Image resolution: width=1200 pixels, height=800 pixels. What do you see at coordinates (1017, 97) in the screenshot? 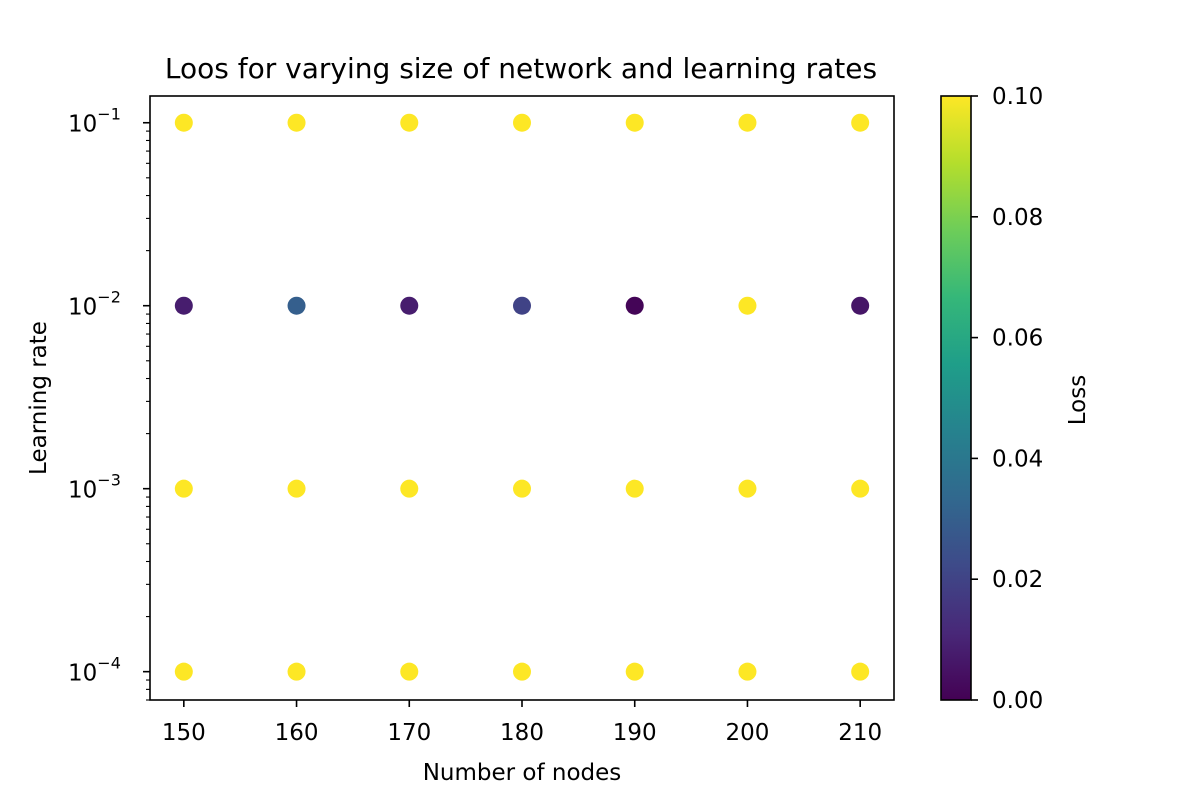
I see `colorbar-tick-label: 0.10` at bounding box center [1017, 97].